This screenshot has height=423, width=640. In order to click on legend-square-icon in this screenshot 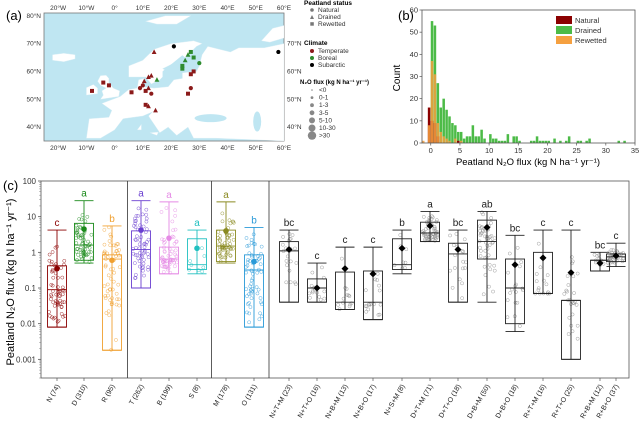, I will do `click(312, 24)`.